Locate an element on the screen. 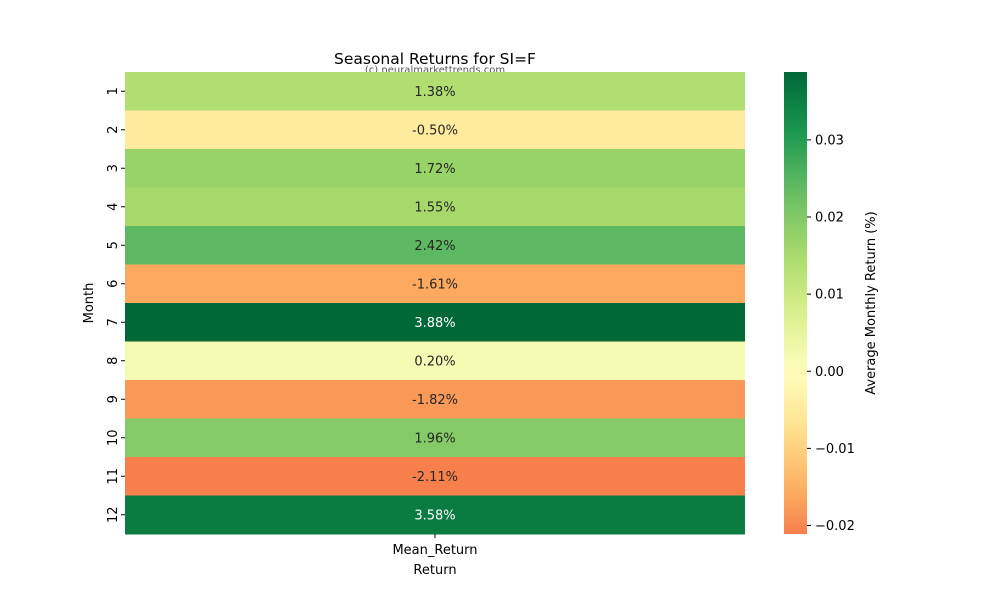 The height and width of the screenshot is (600, 1000). y-tick-label: 4 is located at coordinates (113, 207).